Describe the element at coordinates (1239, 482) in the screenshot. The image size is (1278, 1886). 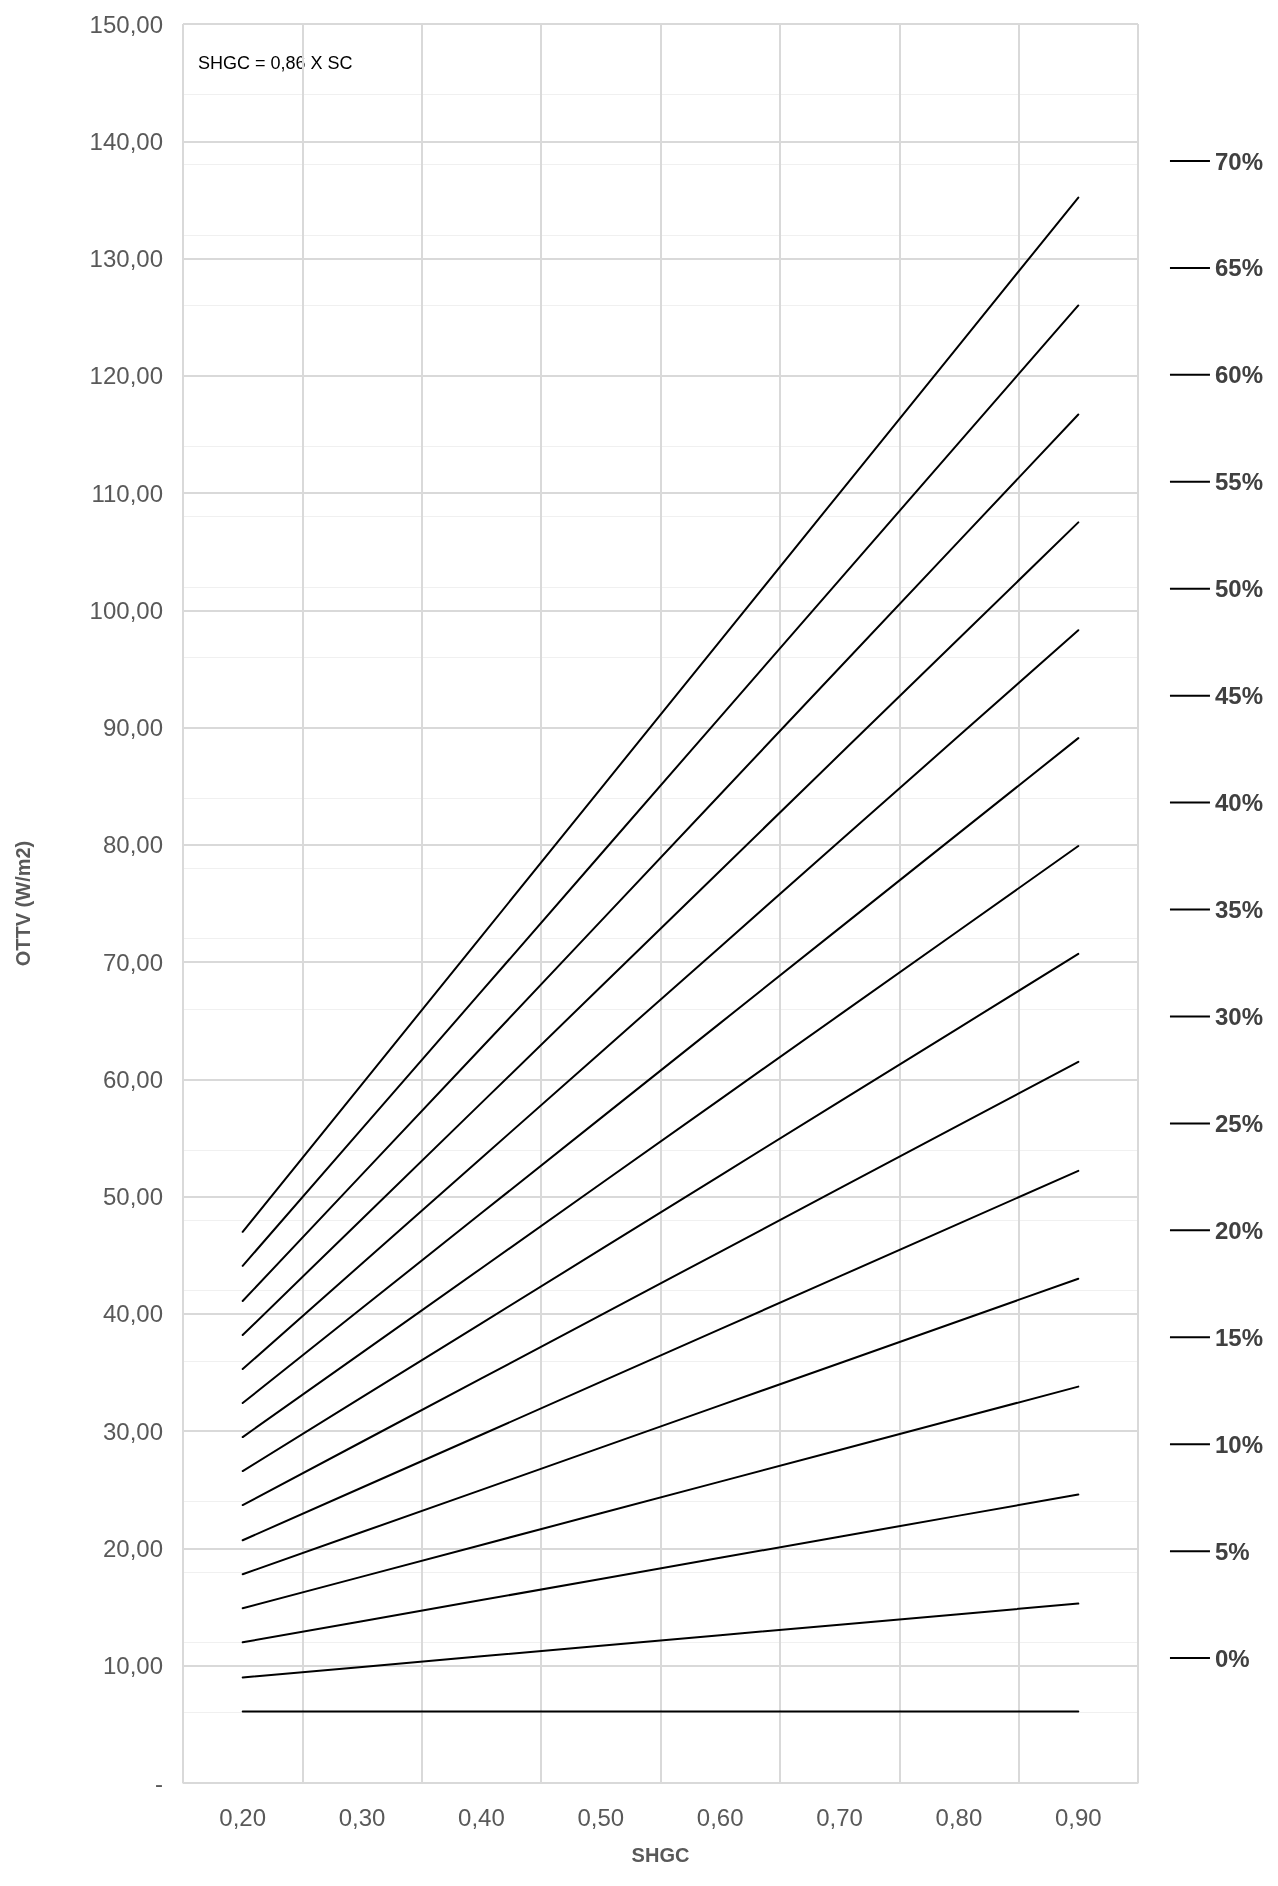
I see `legend-label: 55%` at that location.